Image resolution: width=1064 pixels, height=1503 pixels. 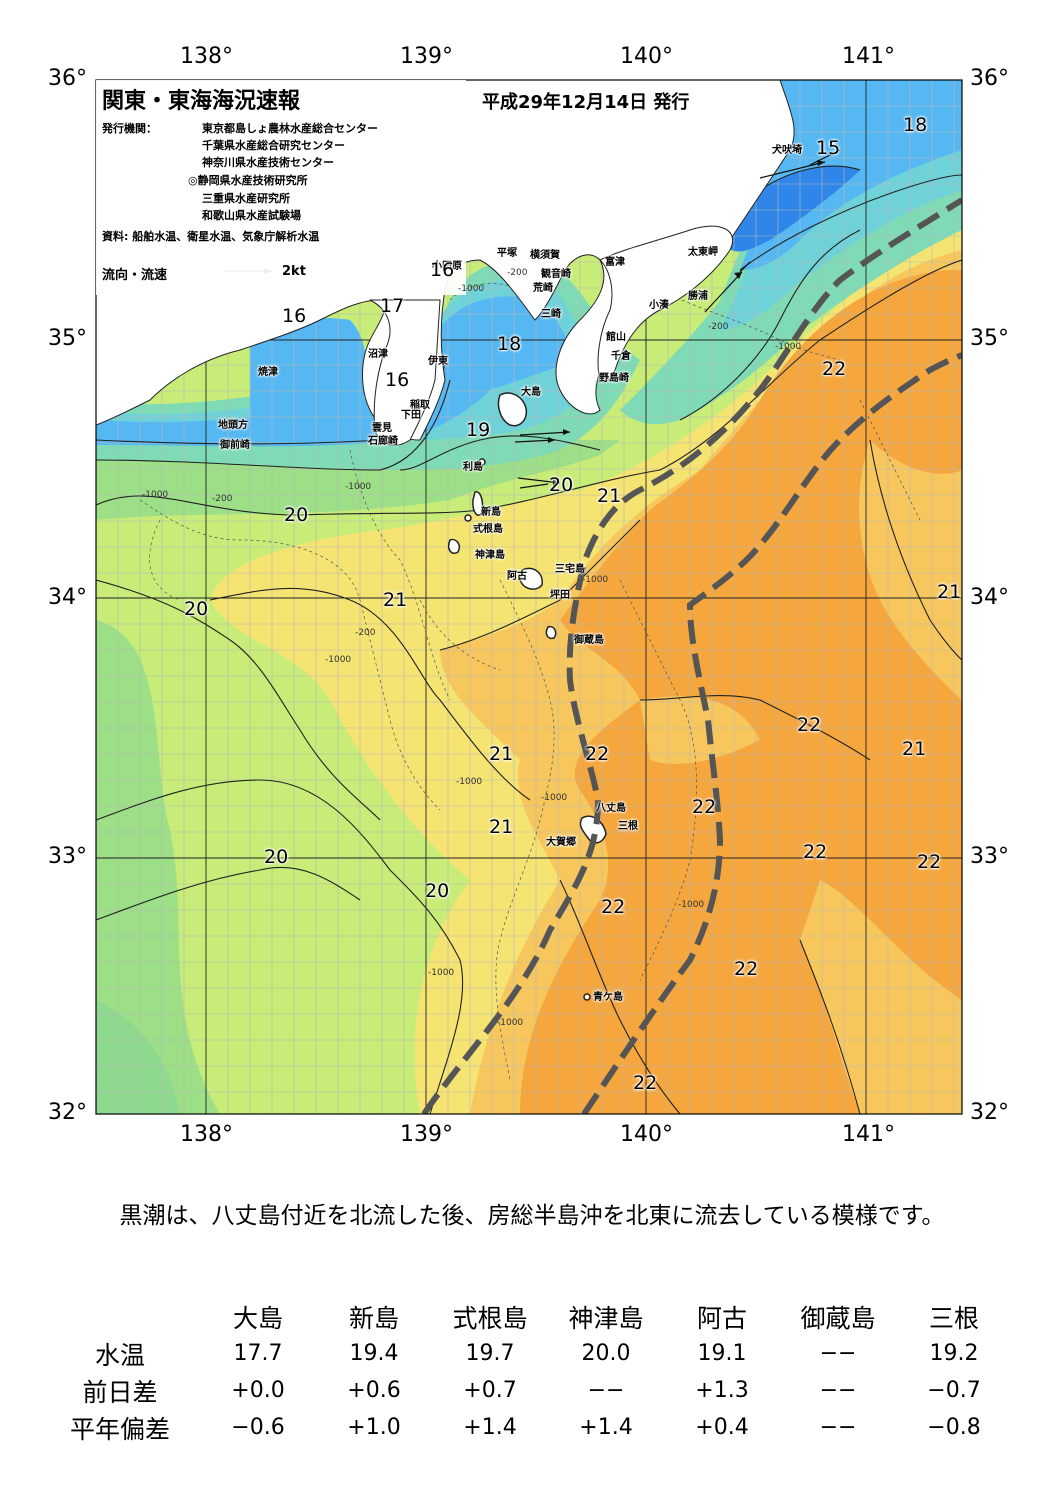 What do you see at coordinates (722, 1353) in the screenshot?
I see `table-cell: 19.1` at bounding box center [722, 1353].